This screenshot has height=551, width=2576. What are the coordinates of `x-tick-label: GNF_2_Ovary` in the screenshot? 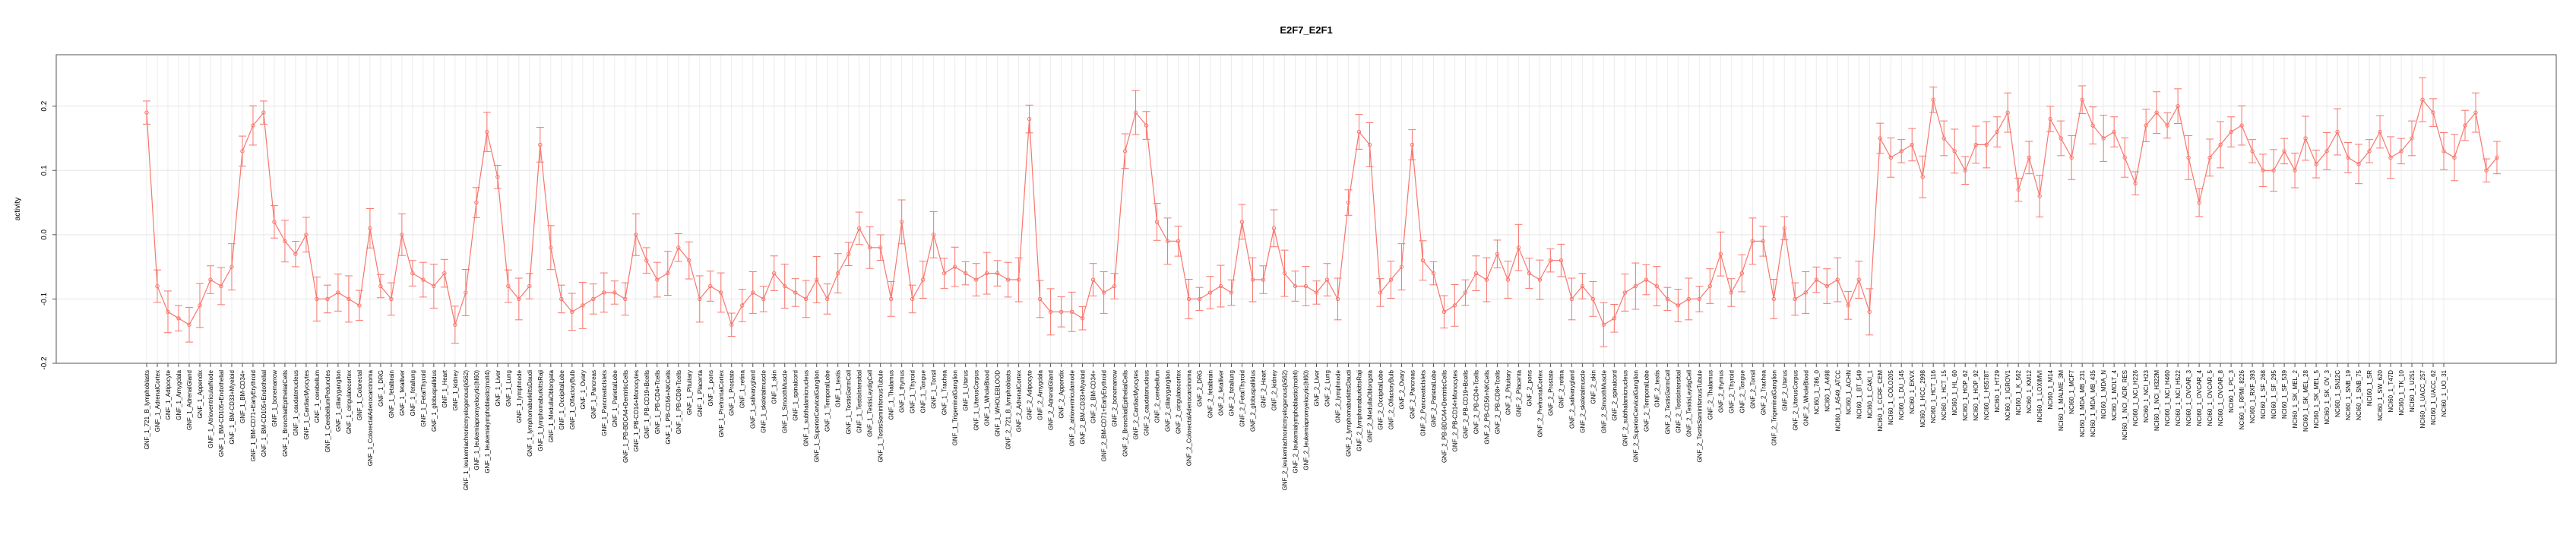 It's located at (1401, 390).